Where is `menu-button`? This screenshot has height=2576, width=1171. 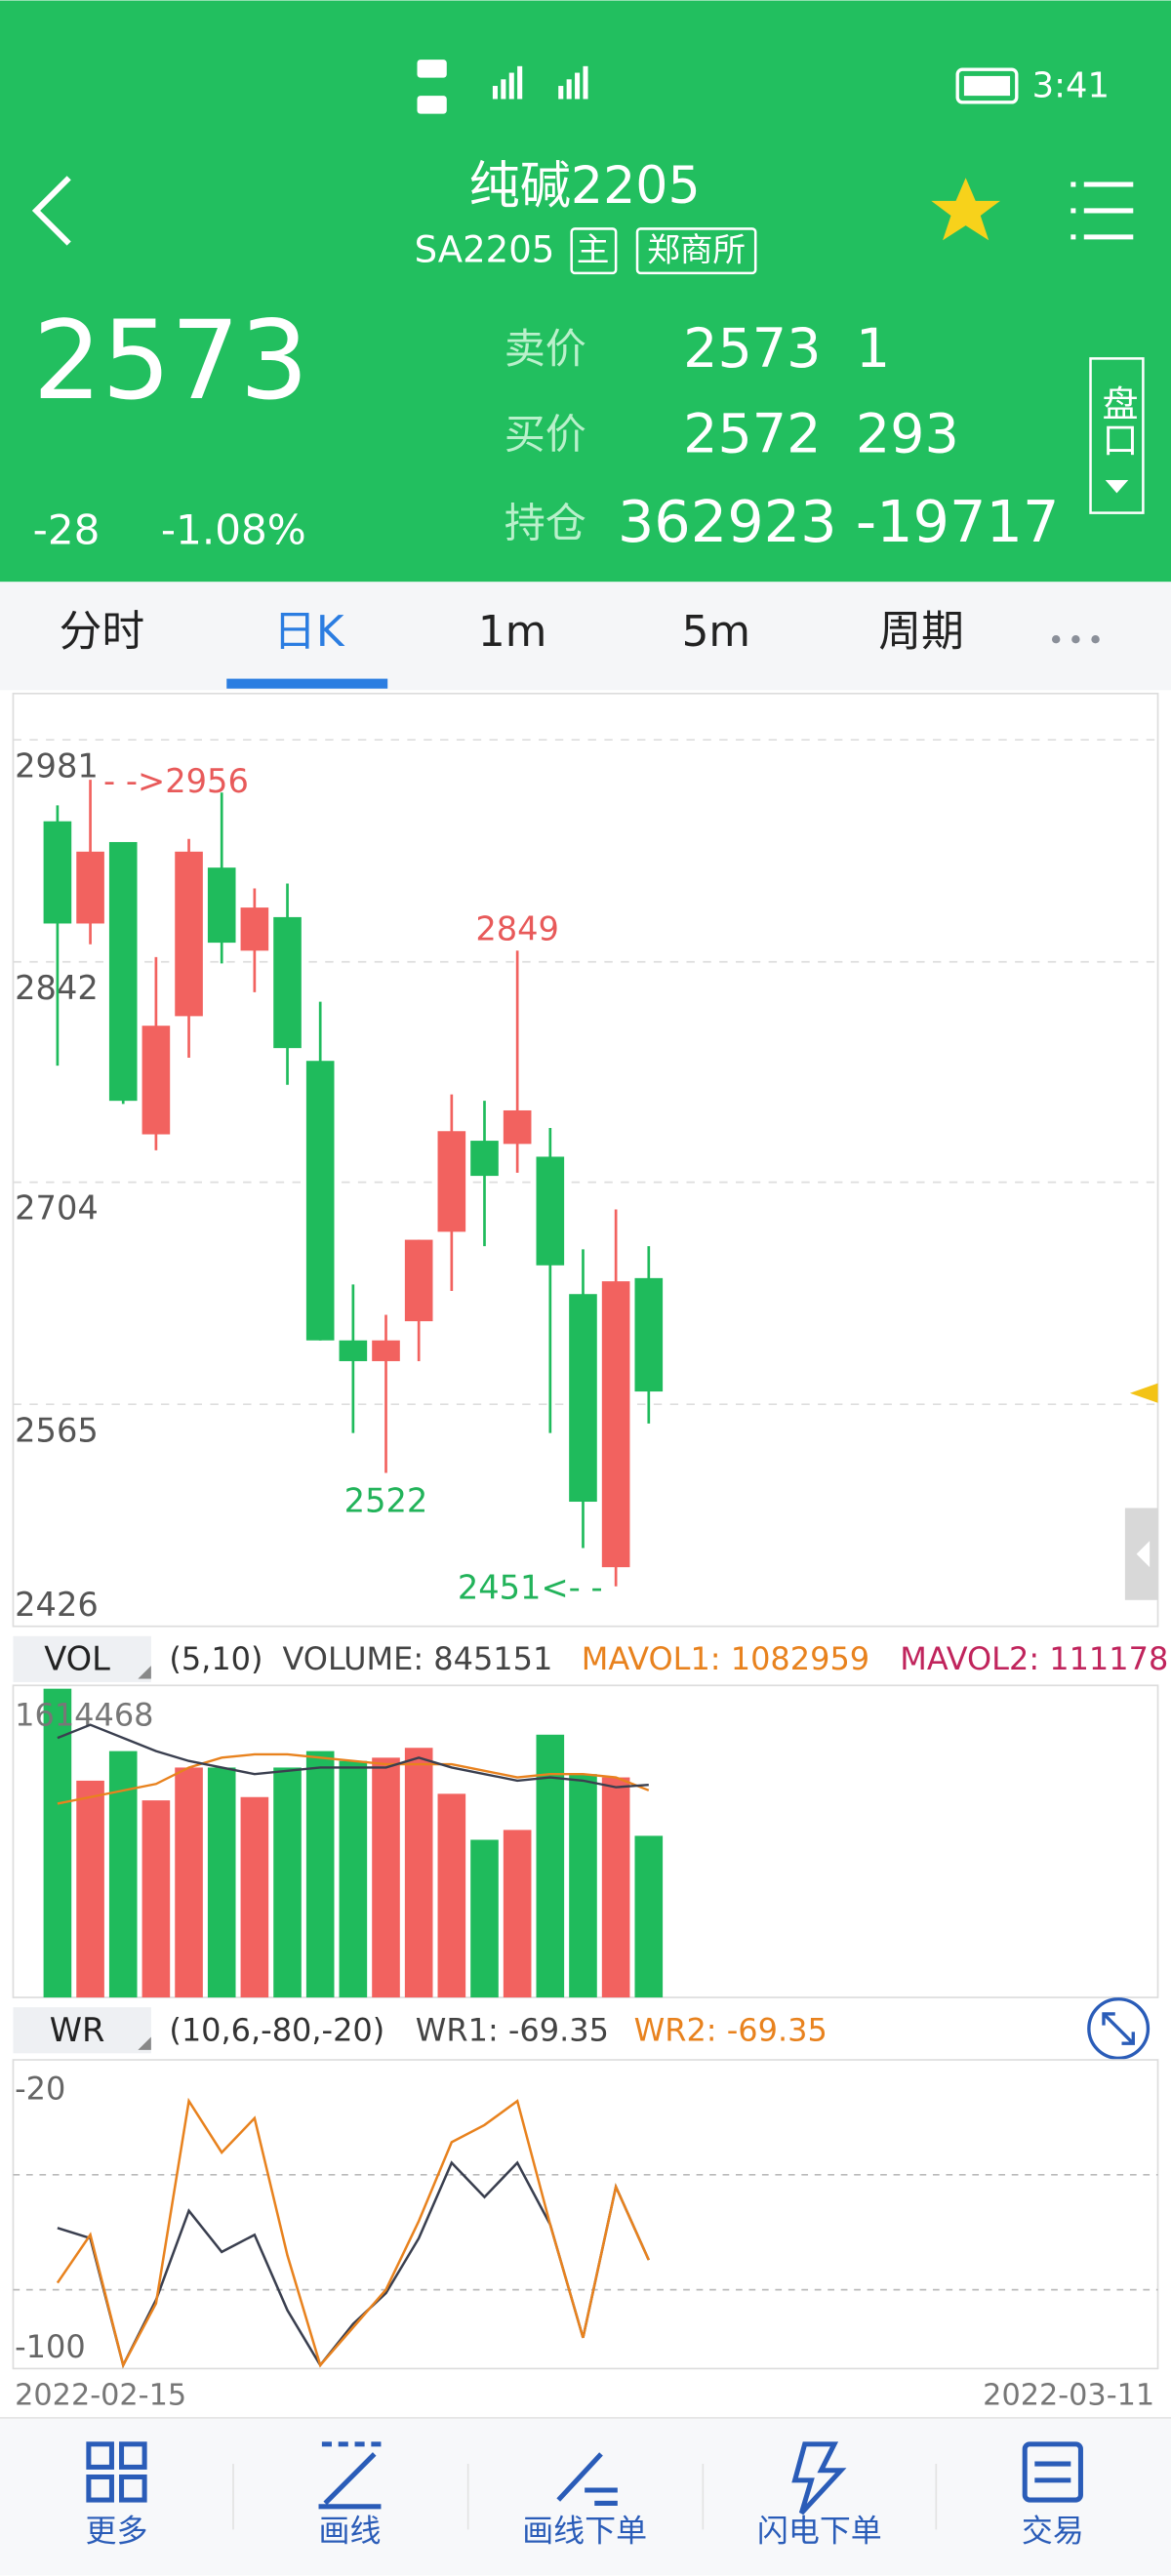
menu-button is located at coordinates (1102, 210).